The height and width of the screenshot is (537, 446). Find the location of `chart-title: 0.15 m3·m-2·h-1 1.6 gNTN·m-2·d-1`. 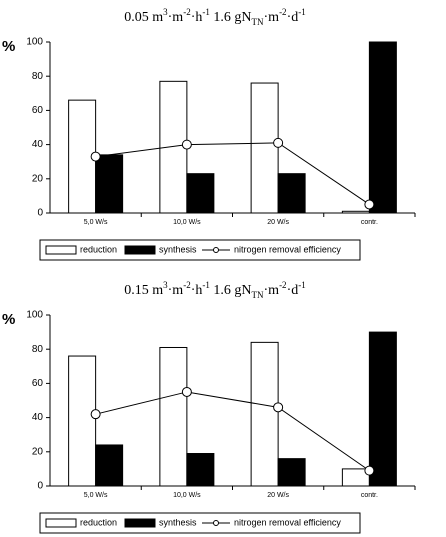

chart-title: 0.15 m3·m-2·h-1 1.6 gNTN·m-2·d-1 is located at coordinates (214, 290).